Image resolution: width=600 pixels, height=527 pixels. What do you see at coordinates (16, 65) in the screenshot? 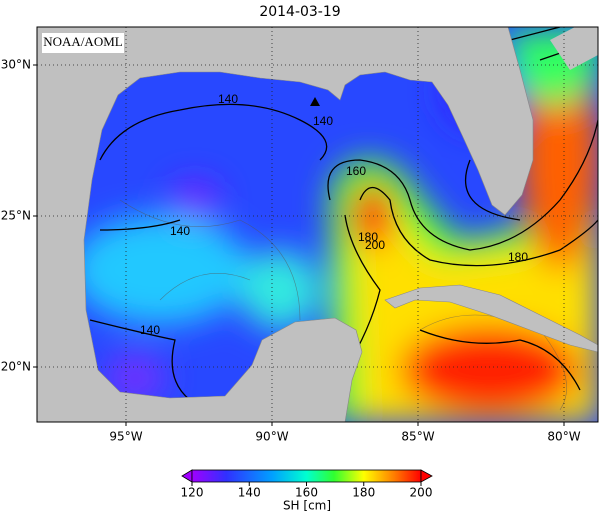
I see `lat-label: 30°N` at bounding box center [16, 65].